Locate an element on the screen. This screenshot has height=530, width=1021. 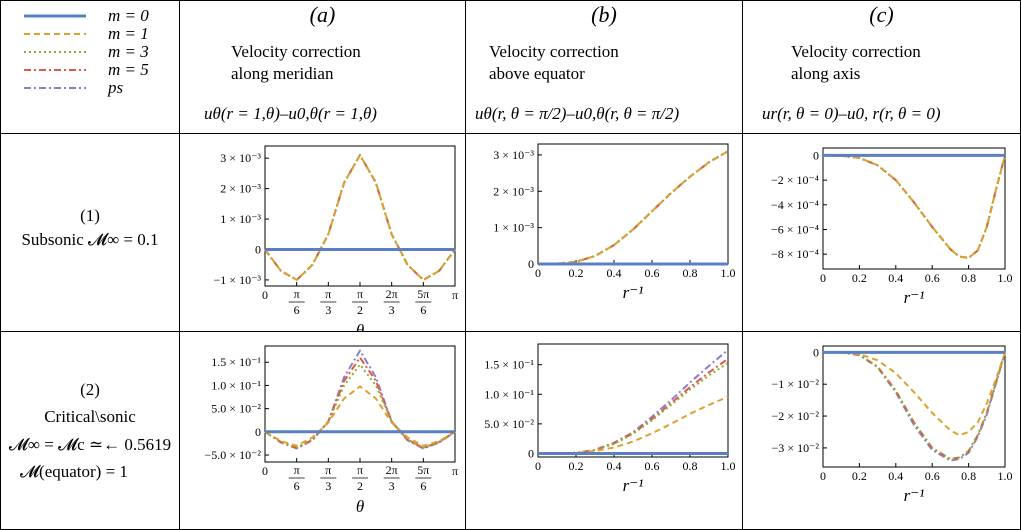
legend-label-0: m = 0 is located at coordinates (128, 15).